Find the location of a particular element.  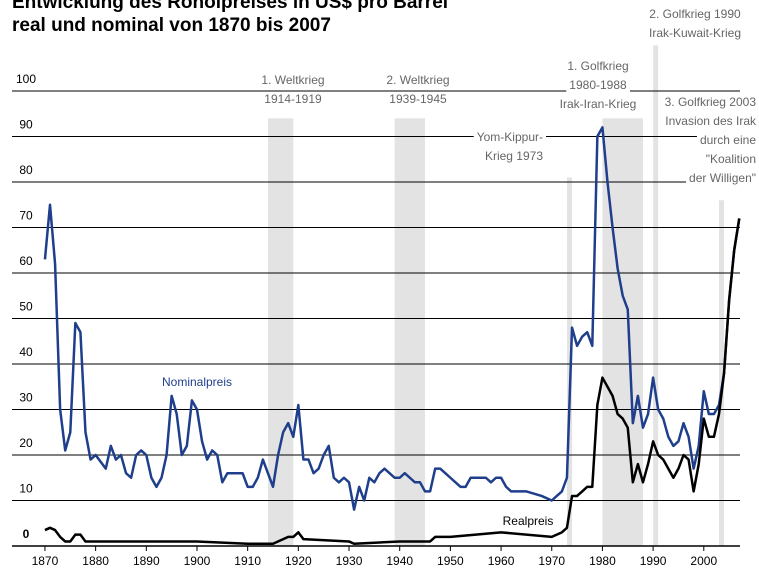

period-label: Invasion des Irak is located at coordinates (711, 121).